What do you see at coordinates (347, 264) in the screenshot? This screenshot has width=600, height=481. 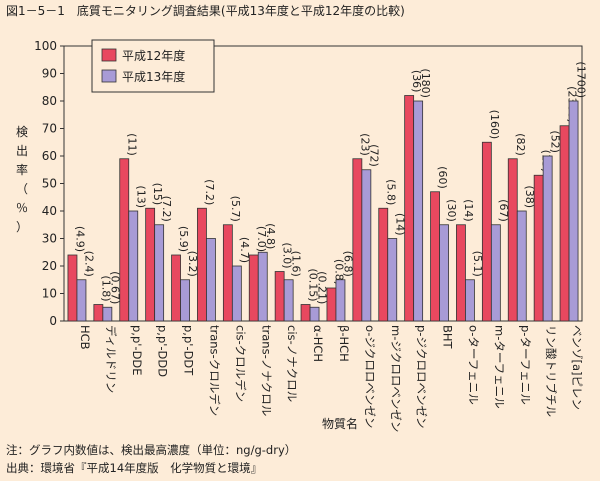 I see `data-label: (6.8)` at bounding box center [347, 264].